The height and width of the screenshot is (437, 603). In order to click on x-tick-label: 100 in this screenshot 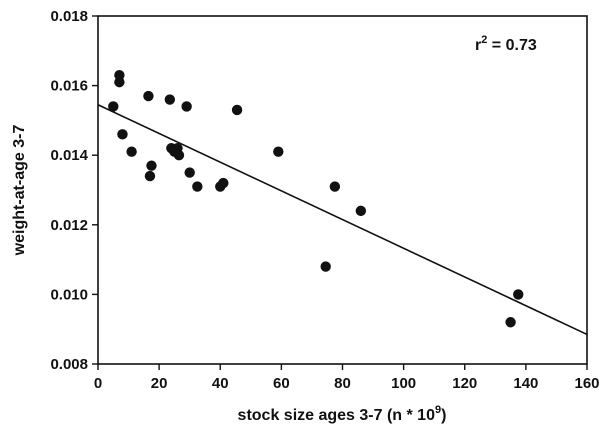, I will do `click(403, 383)`.